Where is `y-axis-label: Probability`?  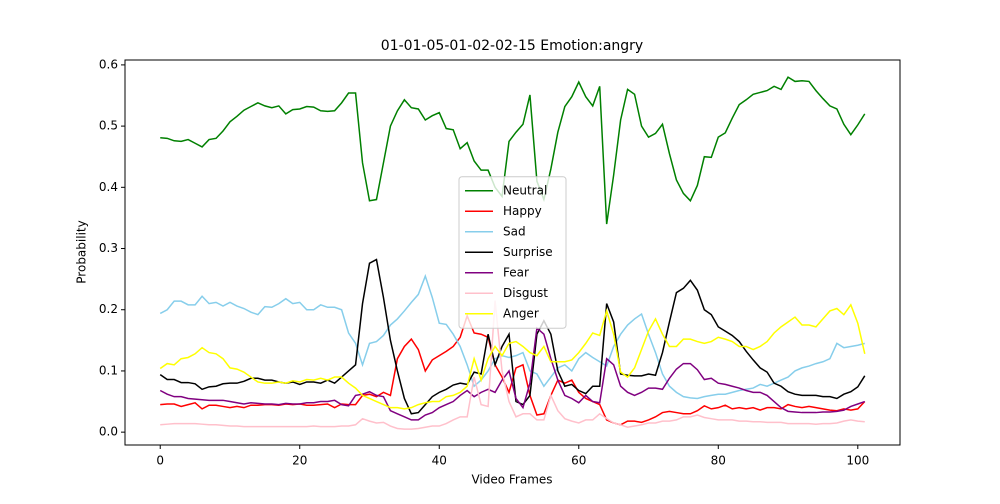
y-axis-label: Probability is located at coordinates (82, 251).